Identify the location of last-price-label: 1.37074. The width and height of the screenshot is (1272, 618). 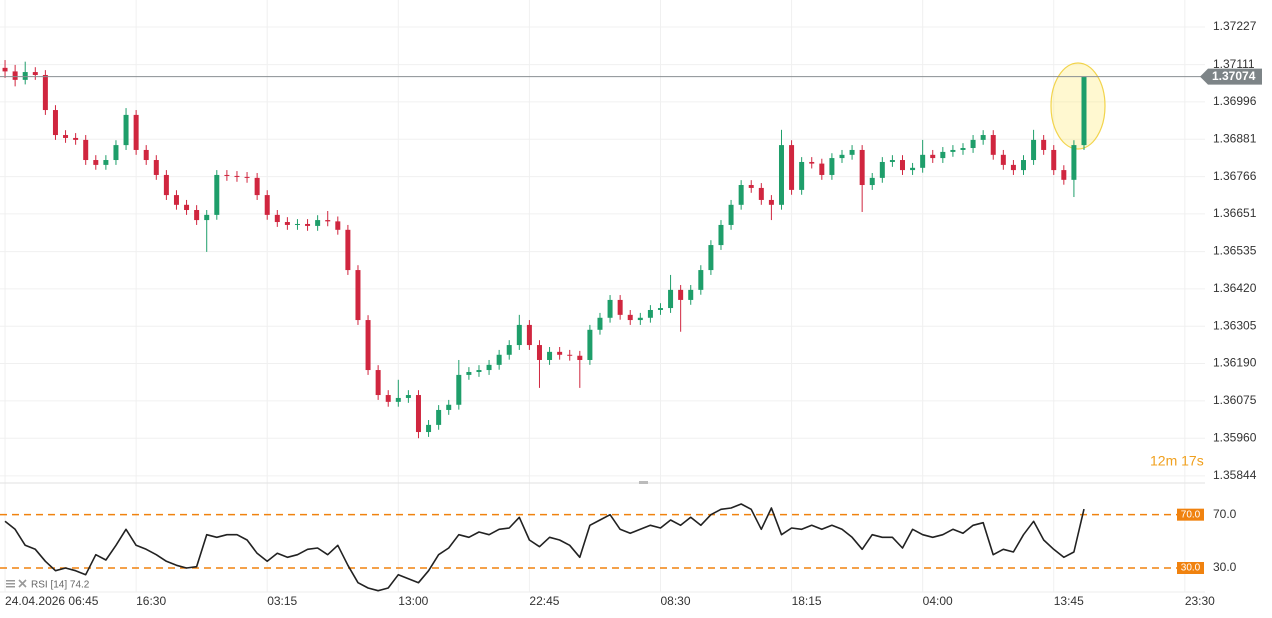
(1234, 76).